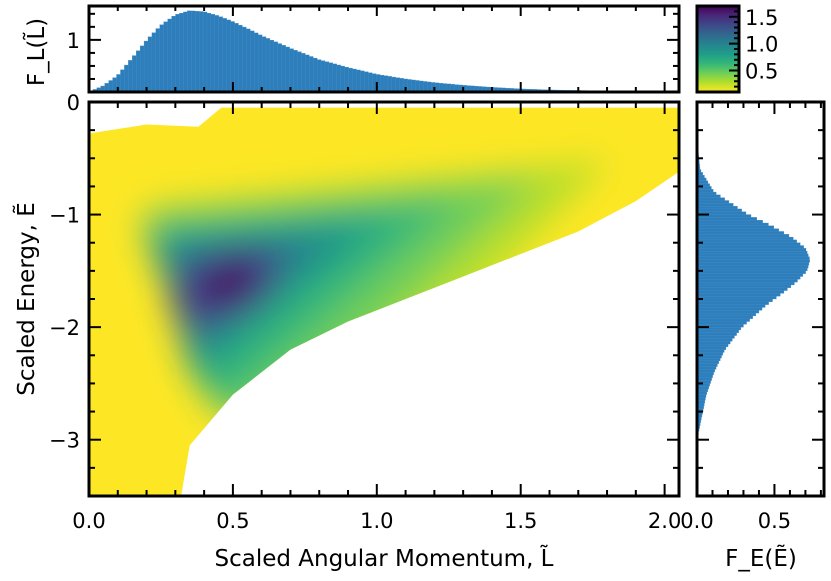 The height and width of the screenshot is (581, 831). I want to click on colorbar-tick-label: 1.5, so click(761, 18).